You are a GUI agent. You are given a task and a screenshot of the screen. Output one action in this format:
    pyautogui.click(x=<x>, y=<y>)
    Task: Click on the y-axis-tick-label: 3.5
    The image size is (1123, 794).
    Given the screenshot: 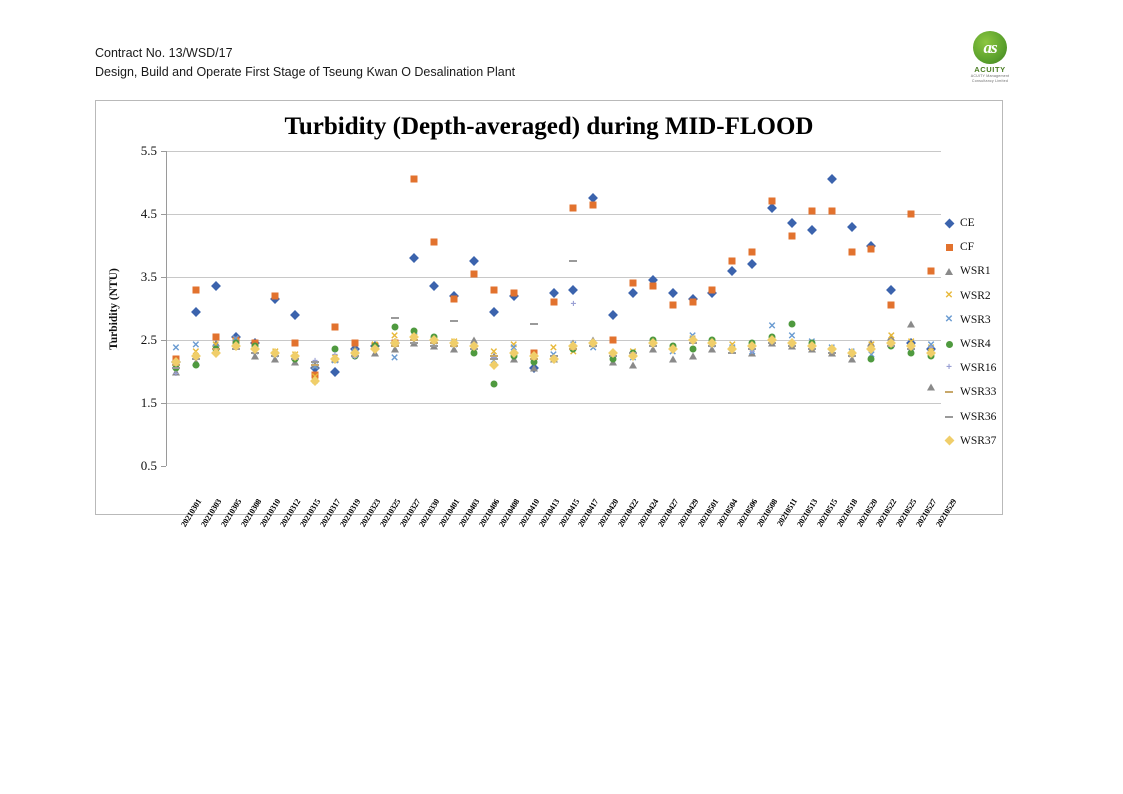 What is the action you would take?
    pyautogui.click(x=148, y=276)
    